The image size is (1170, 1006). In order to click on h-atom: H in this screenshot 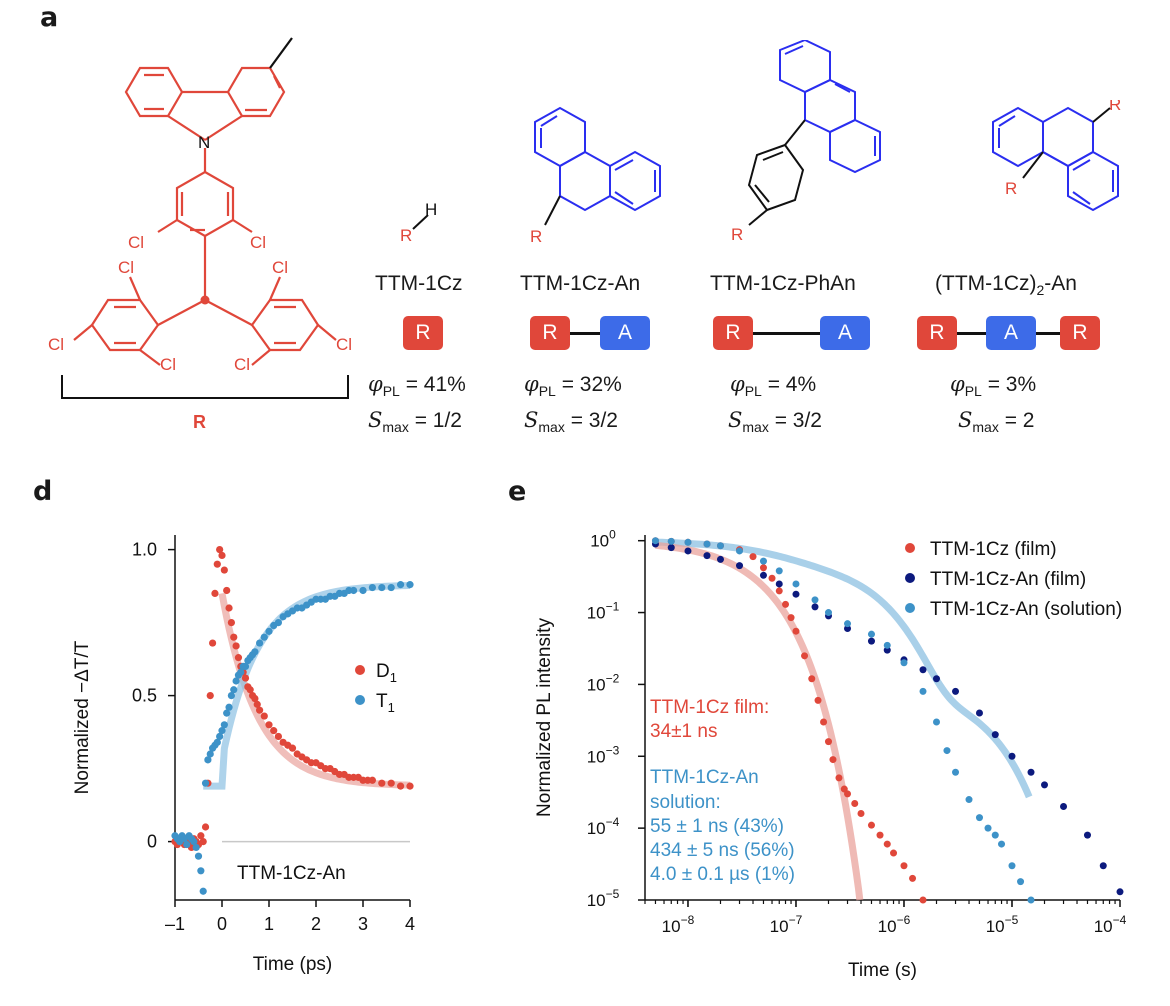, I will do `click(431, 209)`.